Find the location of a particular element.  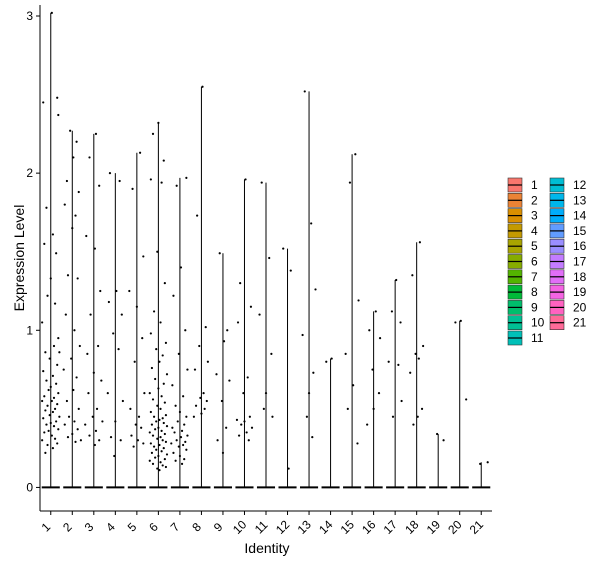

legend-label: 12 is located at coordinates (580, 185).